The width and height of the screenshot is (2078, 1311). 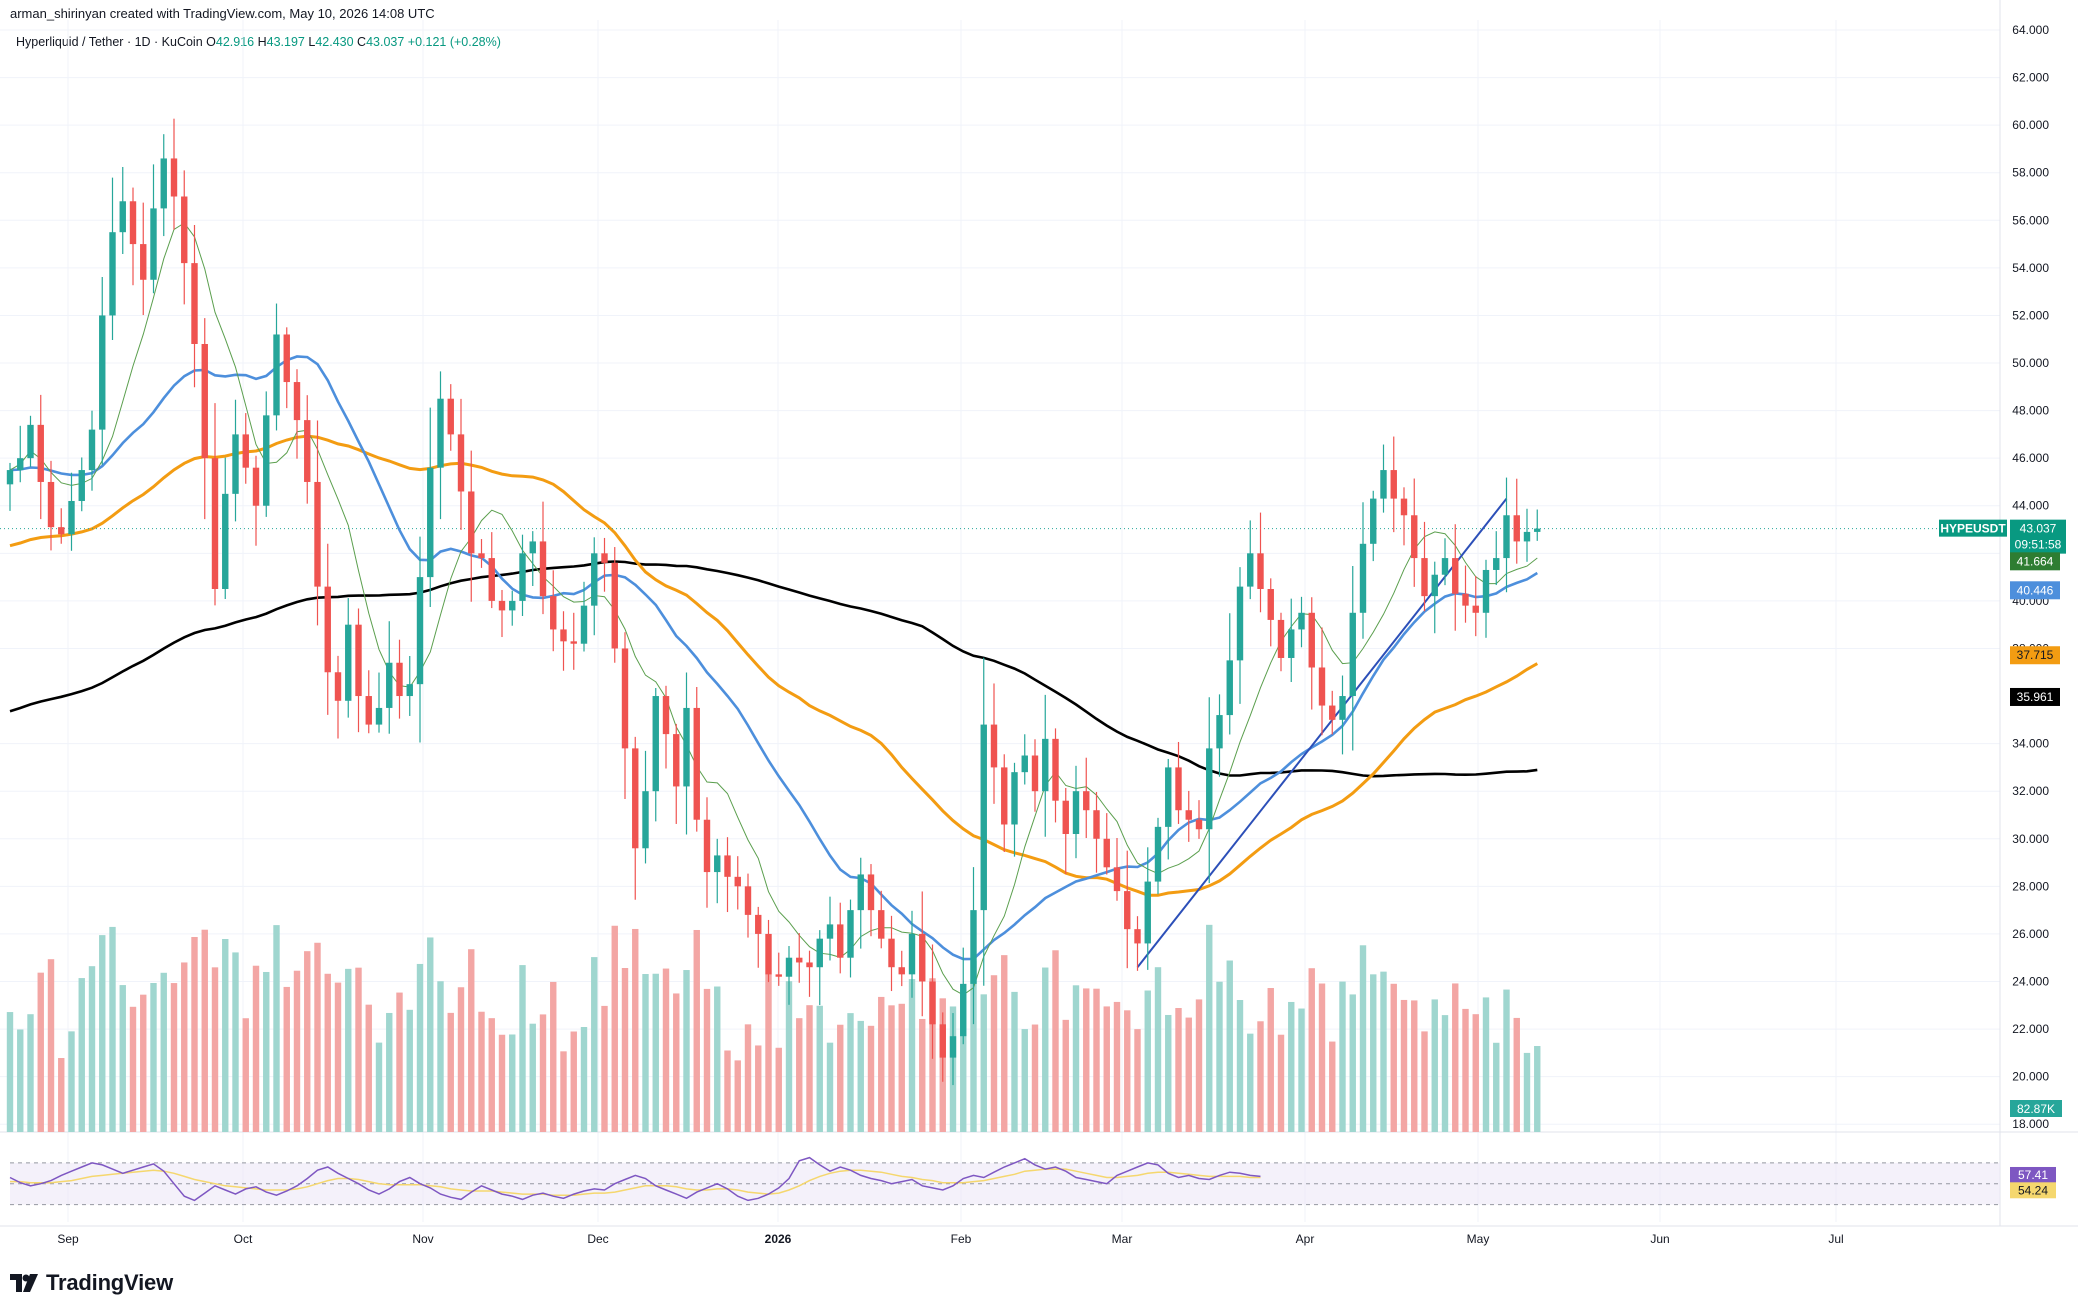 What do you see at coordinates (2038, 529) in the screenshot?
I see `last-price-label: 43.037` at bounding box center [2038, 529].